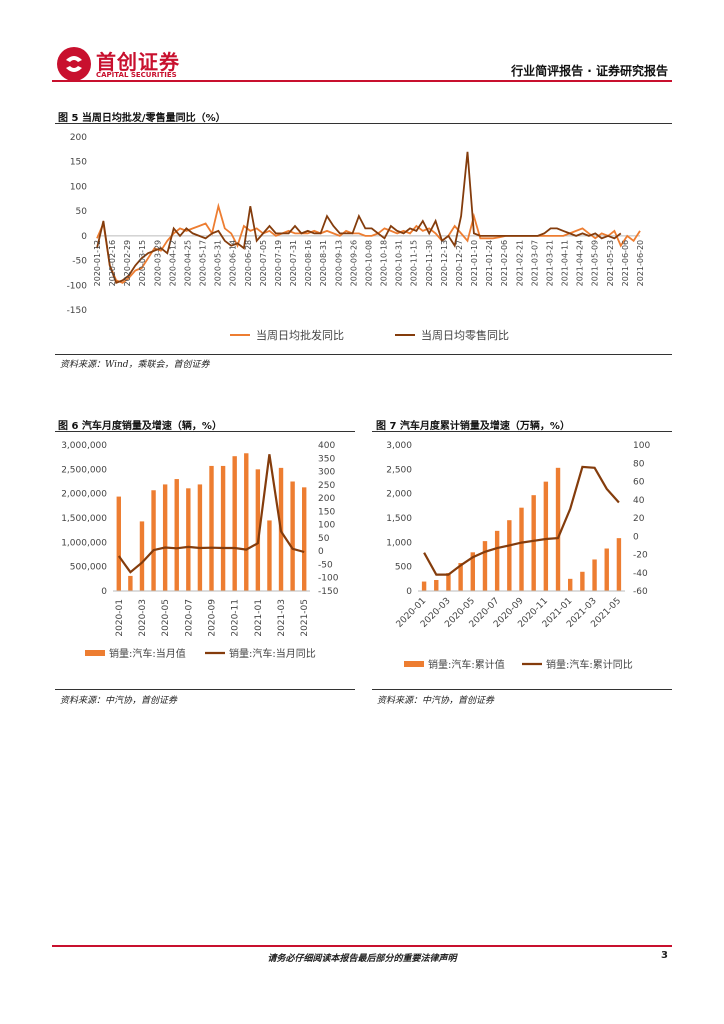 The height and width of the screenshot is (1024, 724). Describe the element at coordinates (127, 263) in the screenshot. I see `fig5-x-tick: 2020-02-29` at that location.